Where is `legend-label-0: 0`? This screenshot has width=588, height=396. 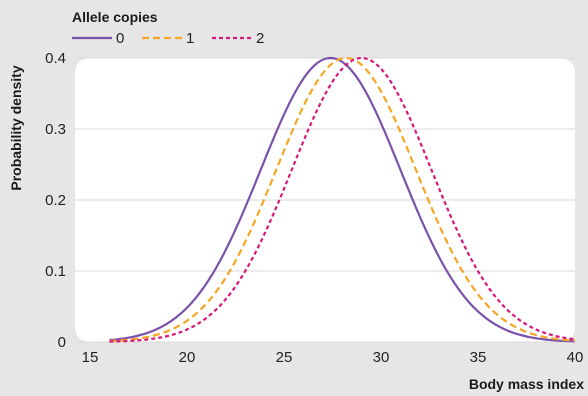
legend-label-0: 0 is located at coordinates (120, 38).